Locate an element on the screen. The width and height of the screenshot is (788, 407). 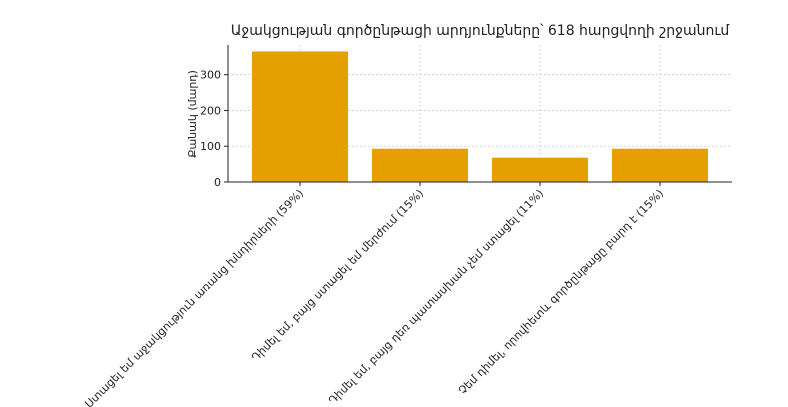
y-tick-label: 100 is located at coordinates (210, 146).